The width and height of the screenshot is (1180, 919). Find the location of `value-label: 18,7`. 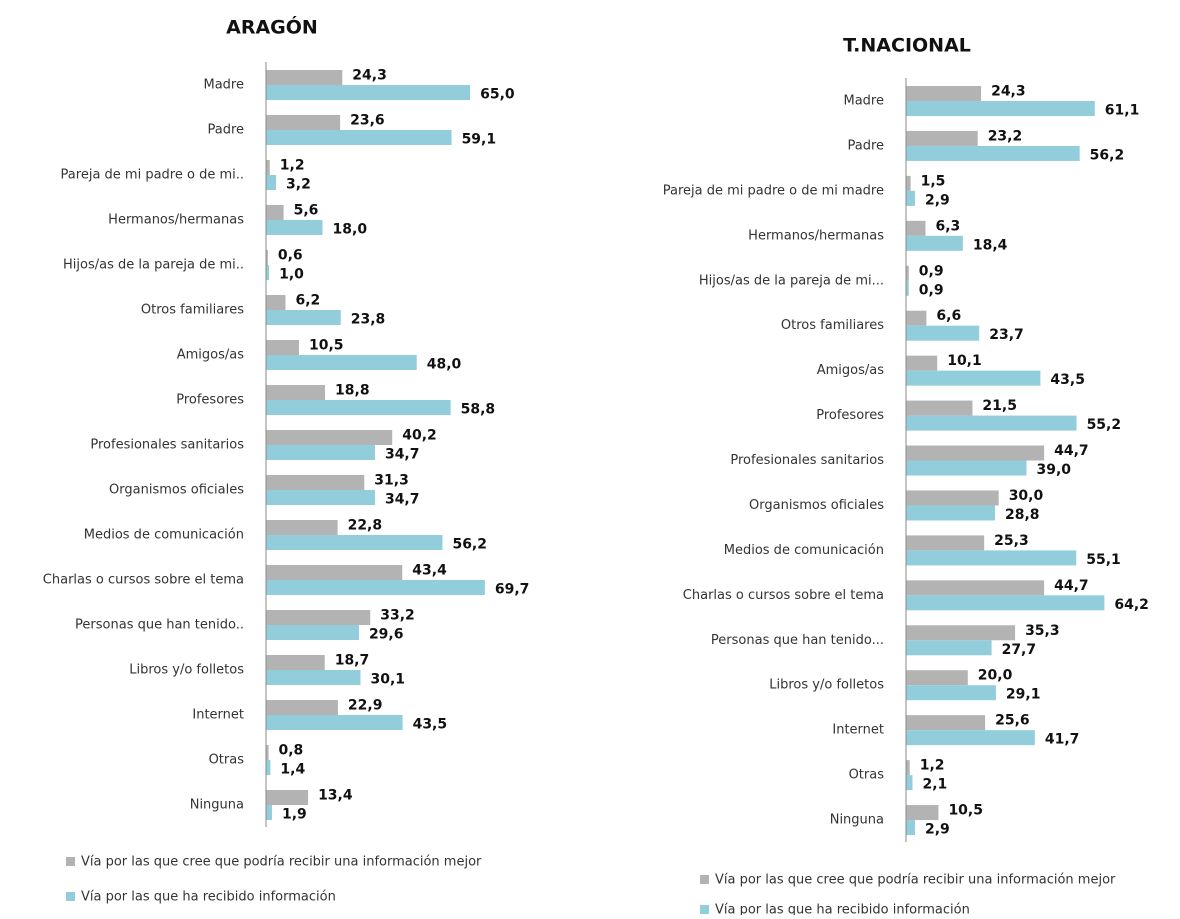

value-label: 18,7 is located at coordinates (352, 661).